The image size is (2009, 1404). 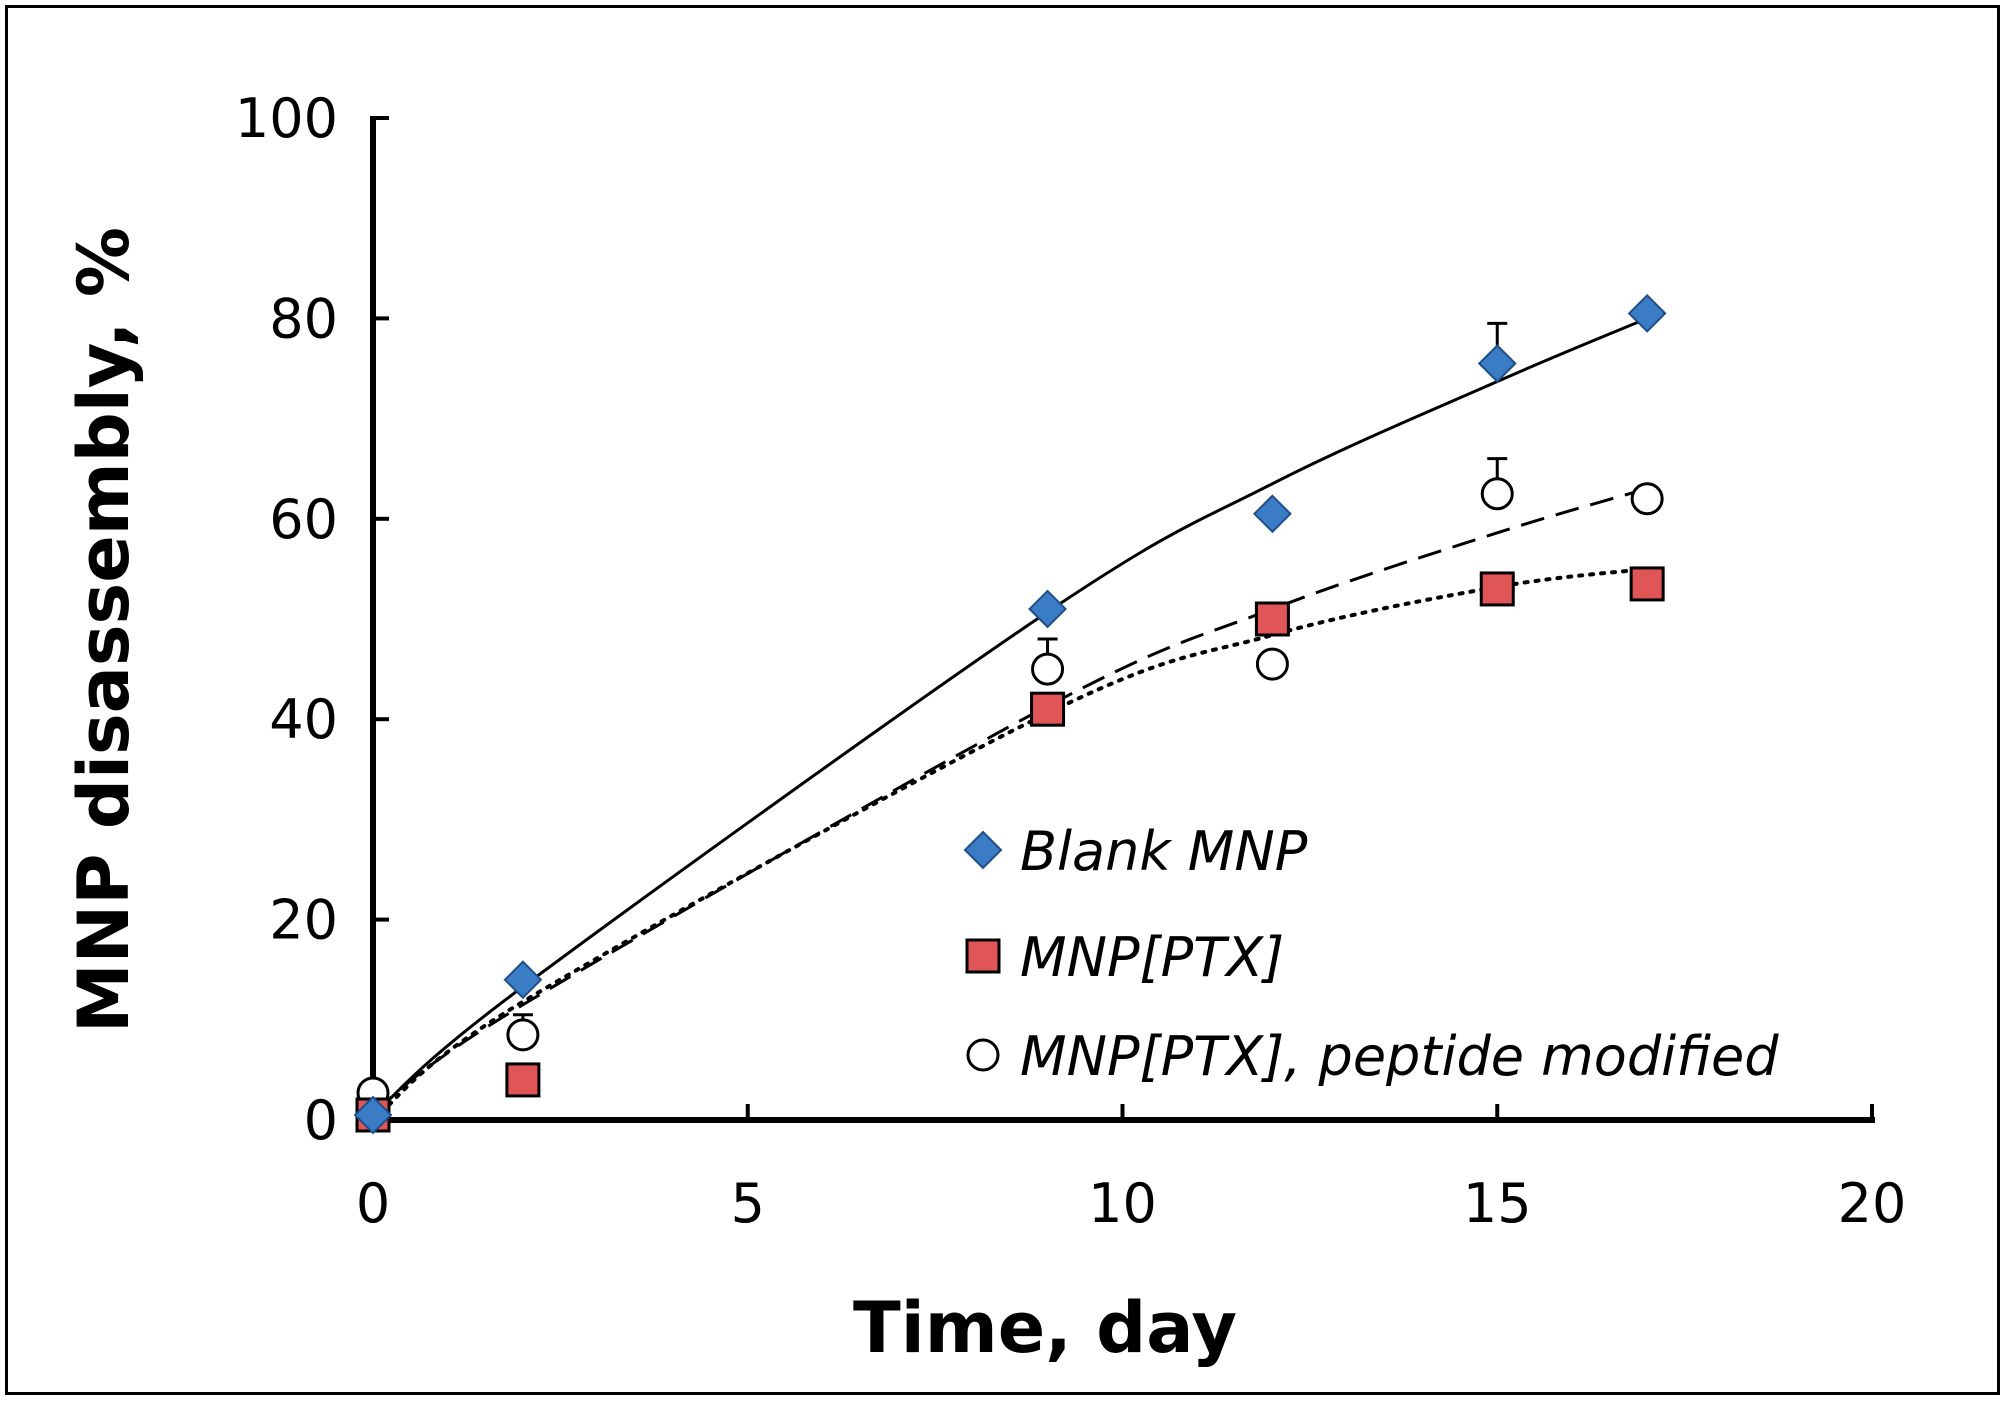 What do you see at coordinates (104, 630) in the screenshot?
I see `y-axis-title: MNP disassembly, %` at bounding box center [104, 630].